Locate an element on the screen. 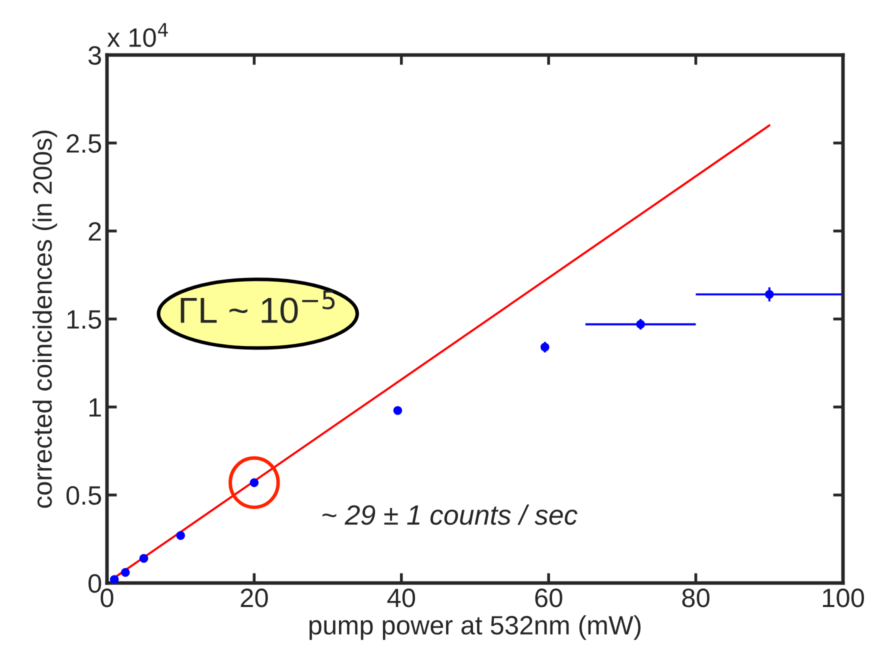  y-tick-label: 1.5 is located at coordinates (84, 319).